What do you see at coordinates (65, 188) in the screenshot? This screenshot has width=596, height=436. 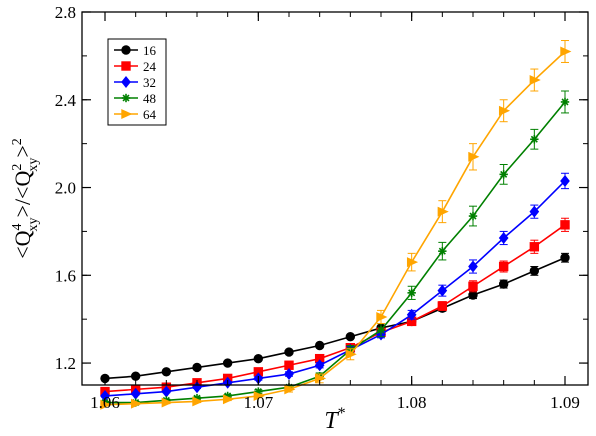 I see `y-tick-label: 2.0` at bounding box center [65, 188].